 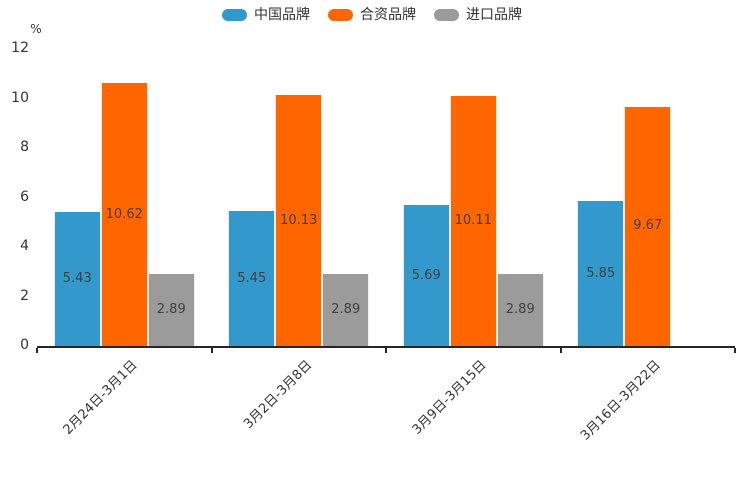 What do you see at coordinates (20, 48) in the screenshot?
I see `y-axis-tick-label: 12` at bounding box center [20, 48].